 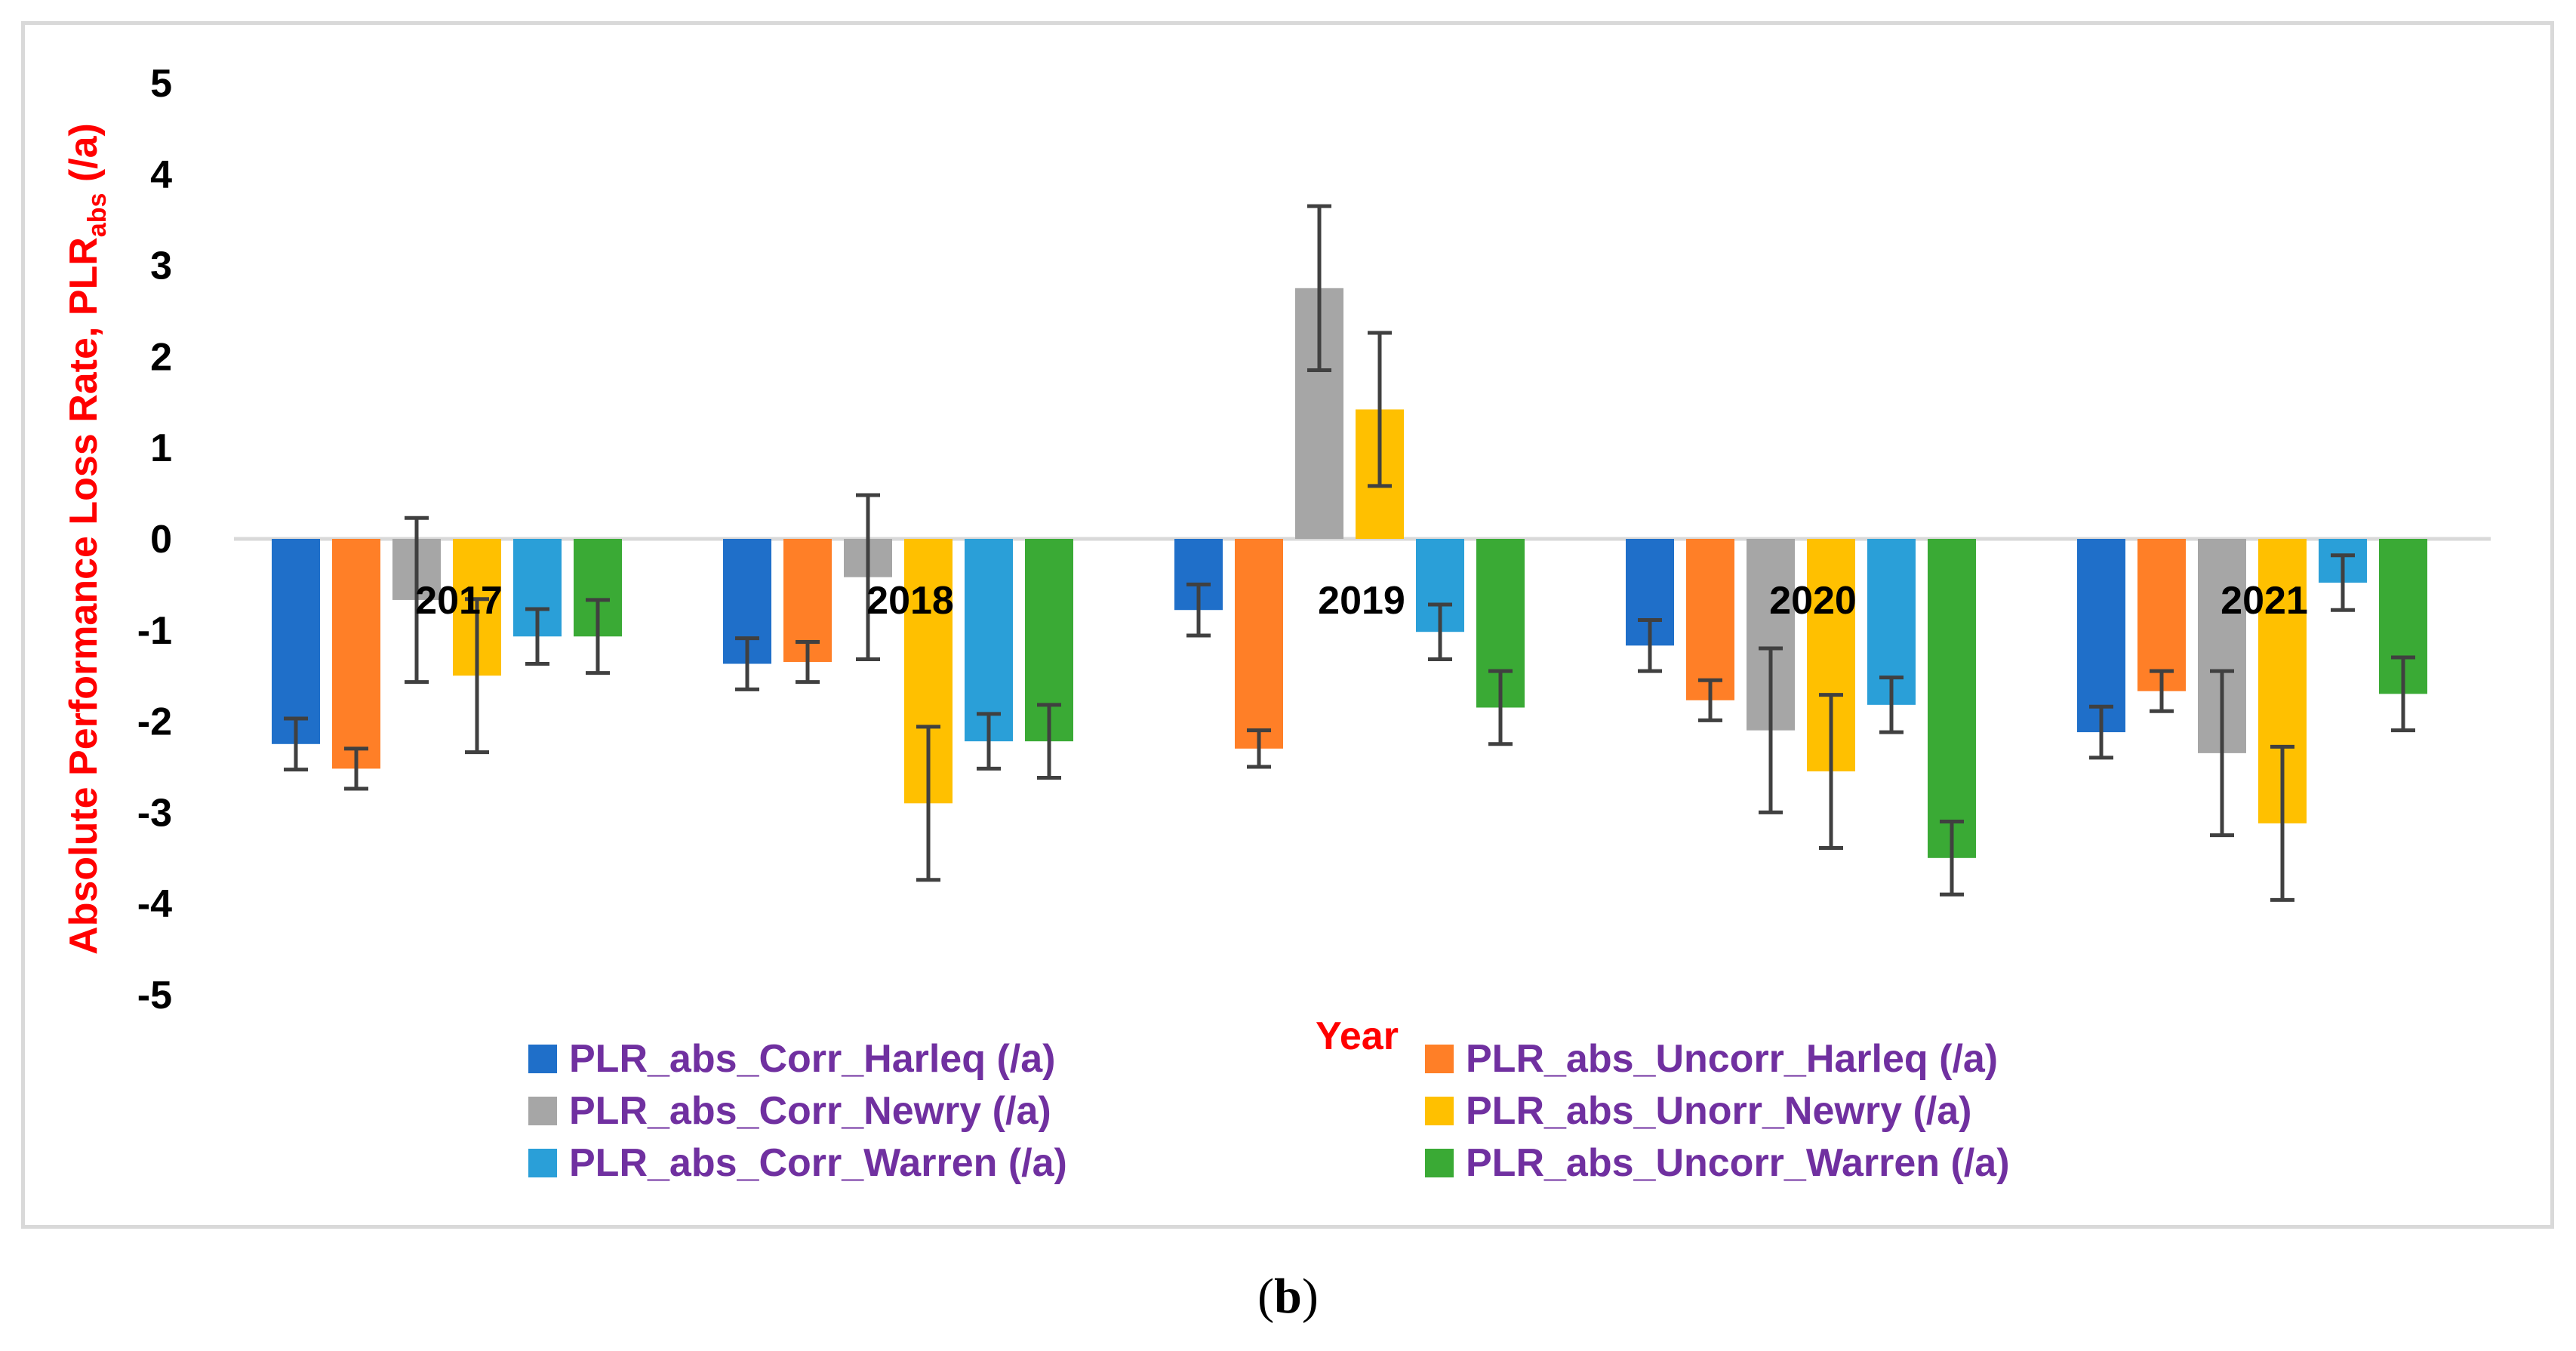 I want to click on figure-caption: (b), so click(x=1288, y=1296).